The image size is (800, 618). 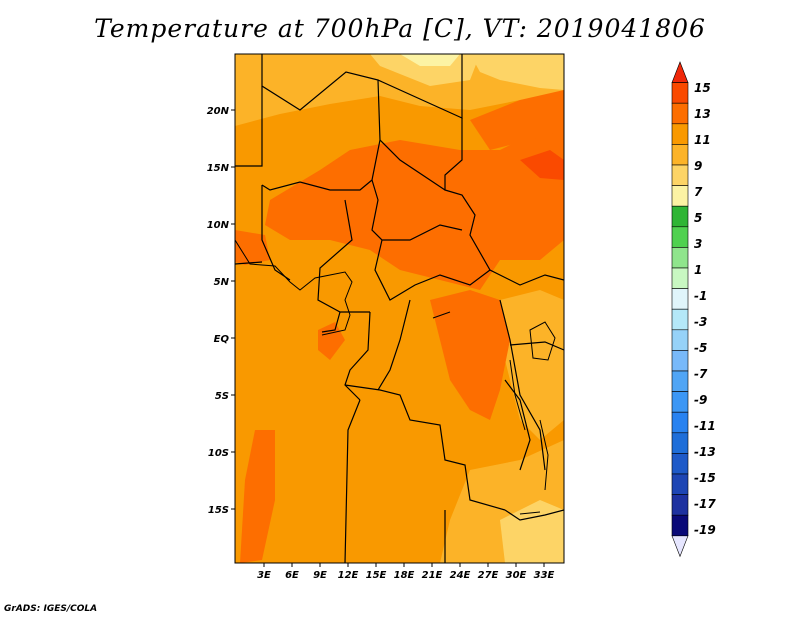 I want to click on colorbar-label: 9, so click(x=698, y=166).